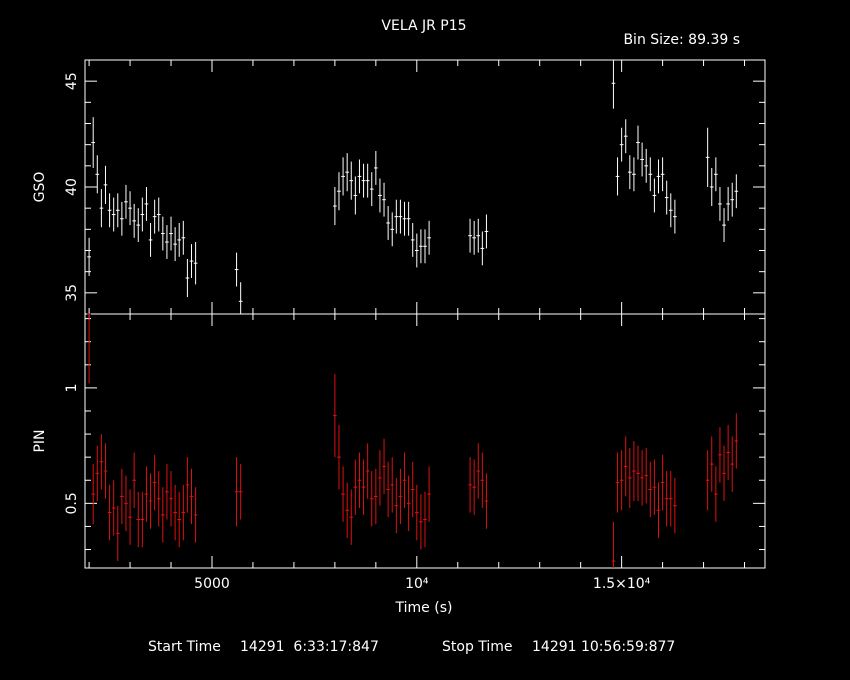 The image size is (850, 680). I want to click on time-tick-label: 10⁴, so click(417, 584).